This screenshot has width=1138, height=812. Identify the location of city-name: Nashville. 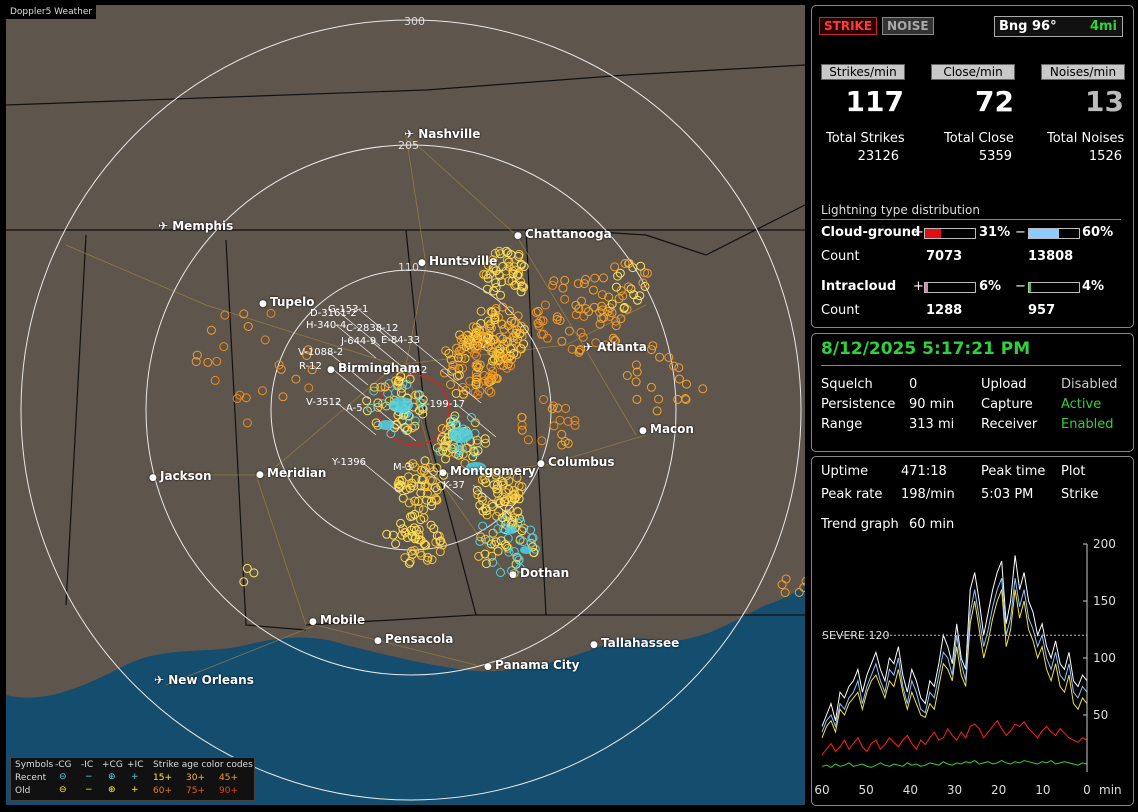
(449, 134).